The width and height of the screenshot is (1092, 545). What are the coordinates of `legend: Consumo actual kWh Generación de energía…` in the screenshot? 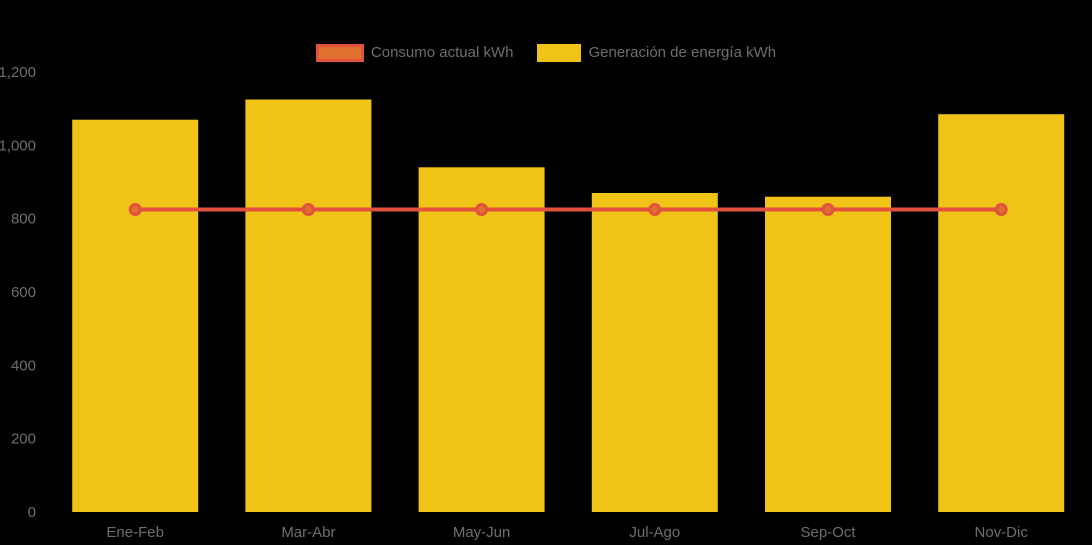 It's located at (546, 53).